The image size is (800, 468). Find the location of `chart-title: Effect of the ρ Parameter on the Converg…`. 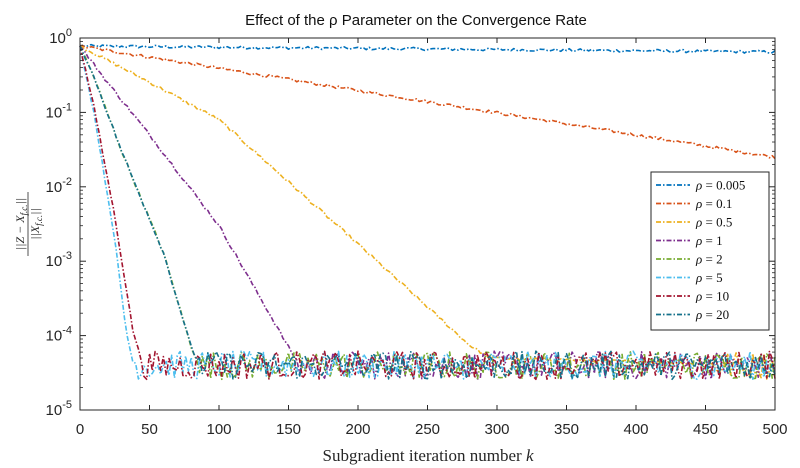

chart-title: Effect of the ρ Parameter on the Converg… is located at coordinates (416, 20).